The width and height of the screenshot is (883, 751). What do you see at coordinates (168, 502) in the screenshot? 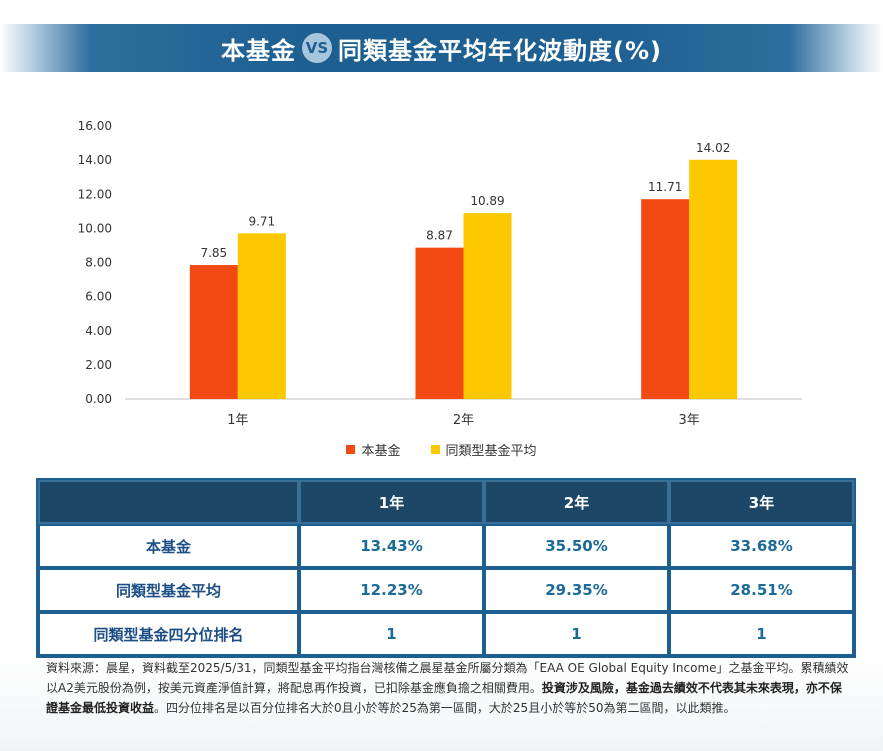
I see `table-header-blank` at bounding box center [168, 502].